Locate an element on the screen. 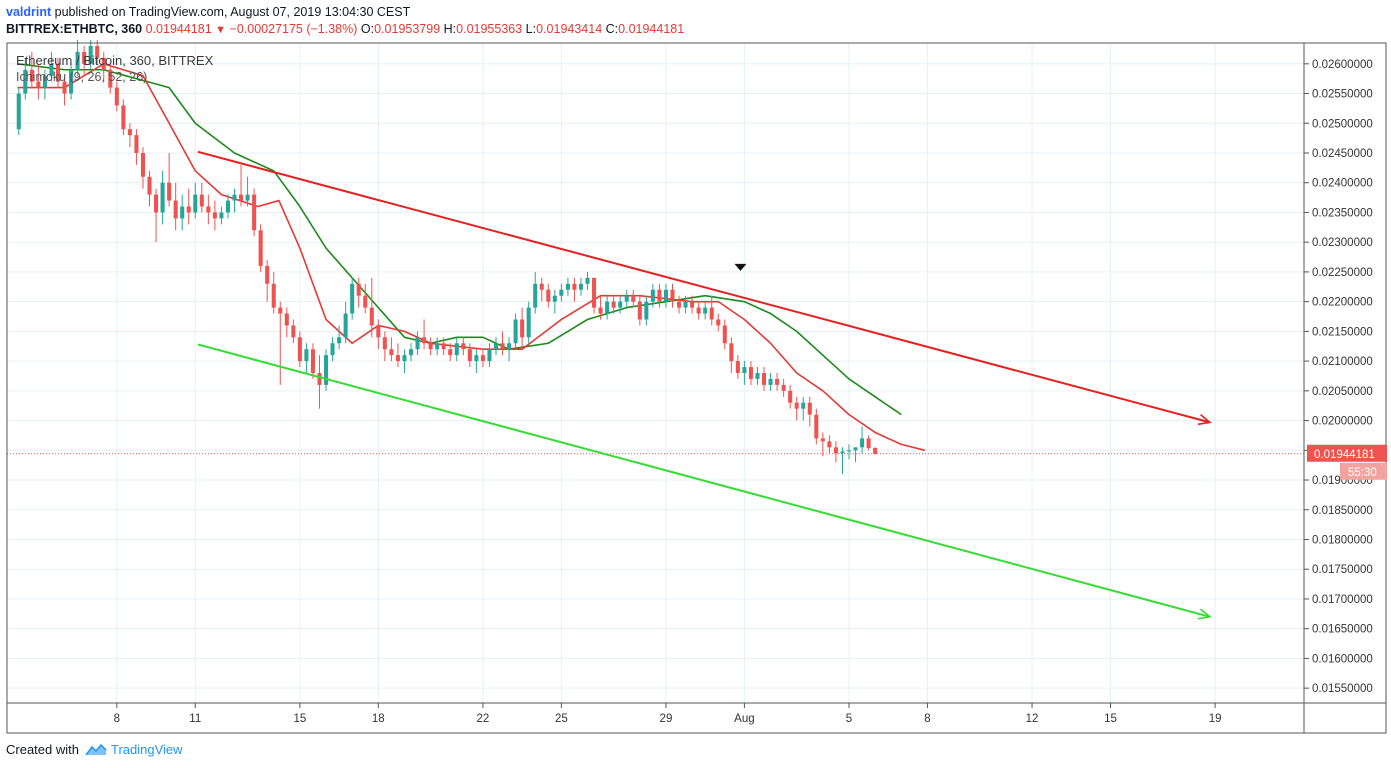 This screenshot has height=768, width=1391. marker-triangle-icon is located at coordinates (740, 267).